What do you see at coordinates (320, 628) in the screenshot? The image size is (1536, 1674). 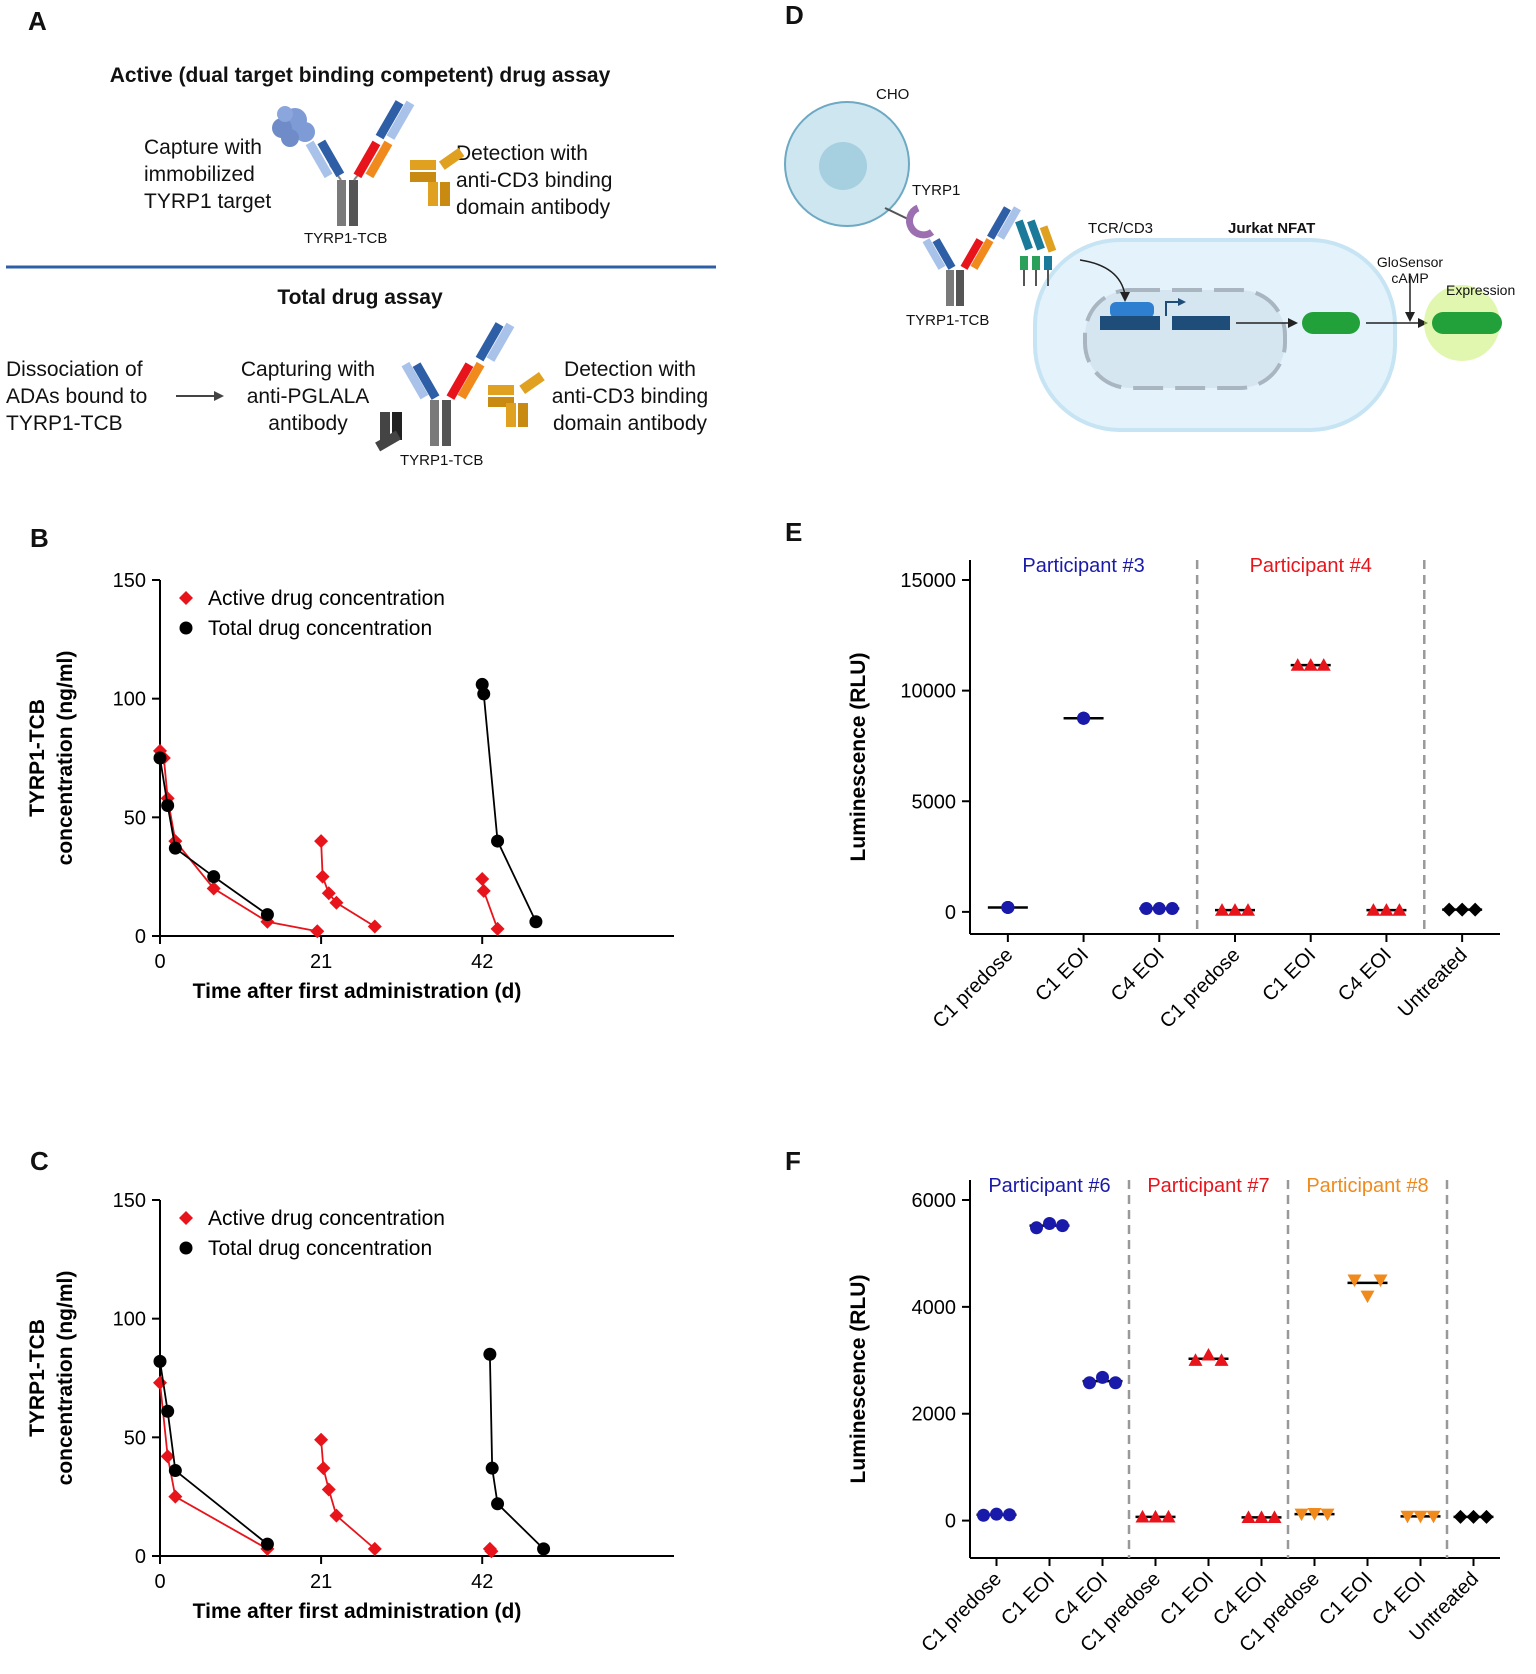 I see `legend-label: Total drug concentration` at bounding box center [320, 628].